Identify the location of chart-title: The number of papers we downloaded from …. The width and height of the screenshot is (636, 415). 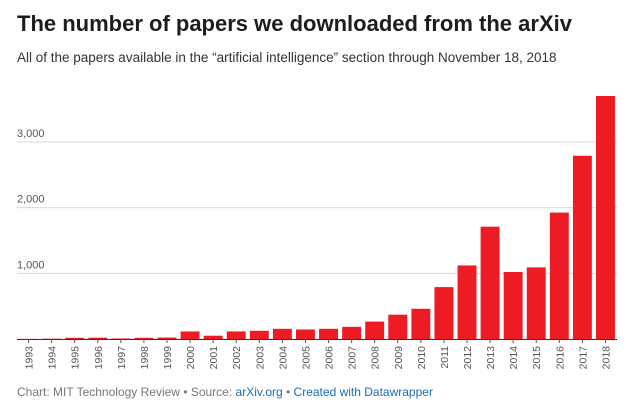
(294, 23).